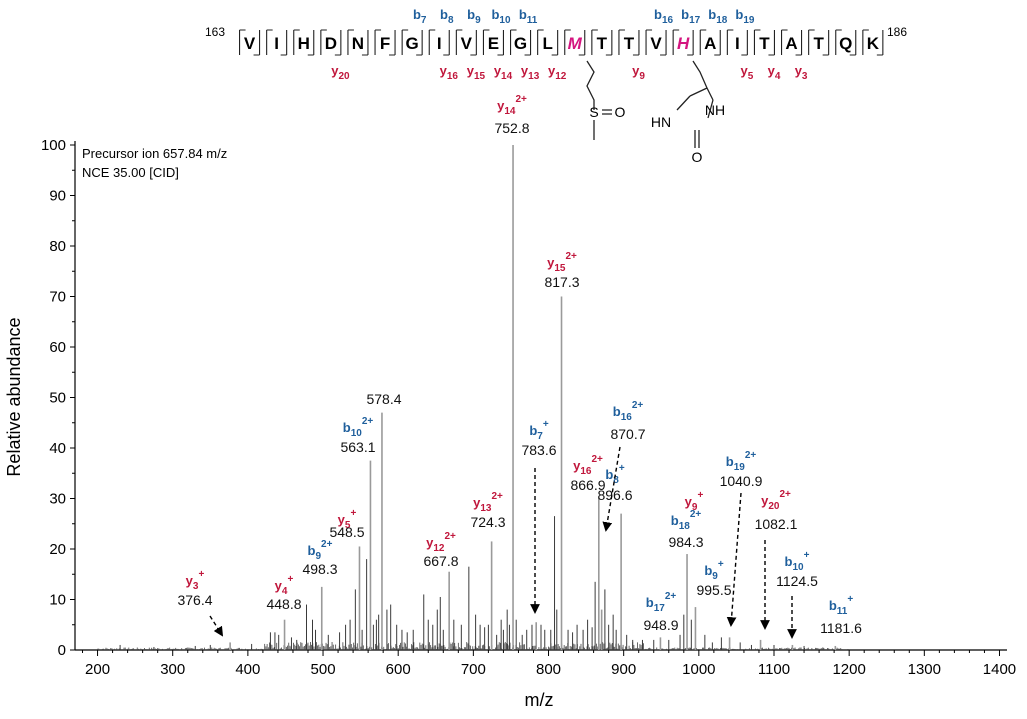  I want to click on x-tick-label: 700, so click(473, 669).